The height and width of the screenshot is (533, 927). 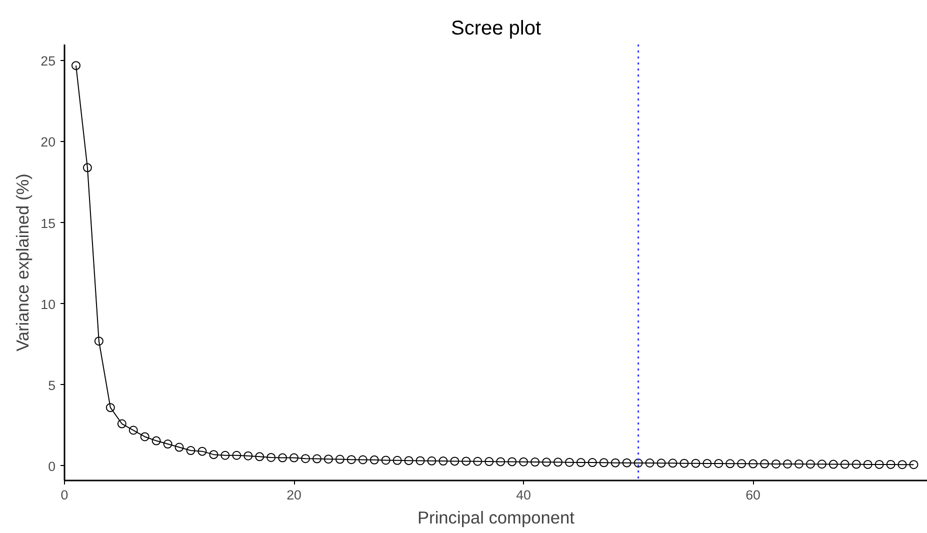 I want to click on y-tick-label: 5, so click(x=52, y=385).